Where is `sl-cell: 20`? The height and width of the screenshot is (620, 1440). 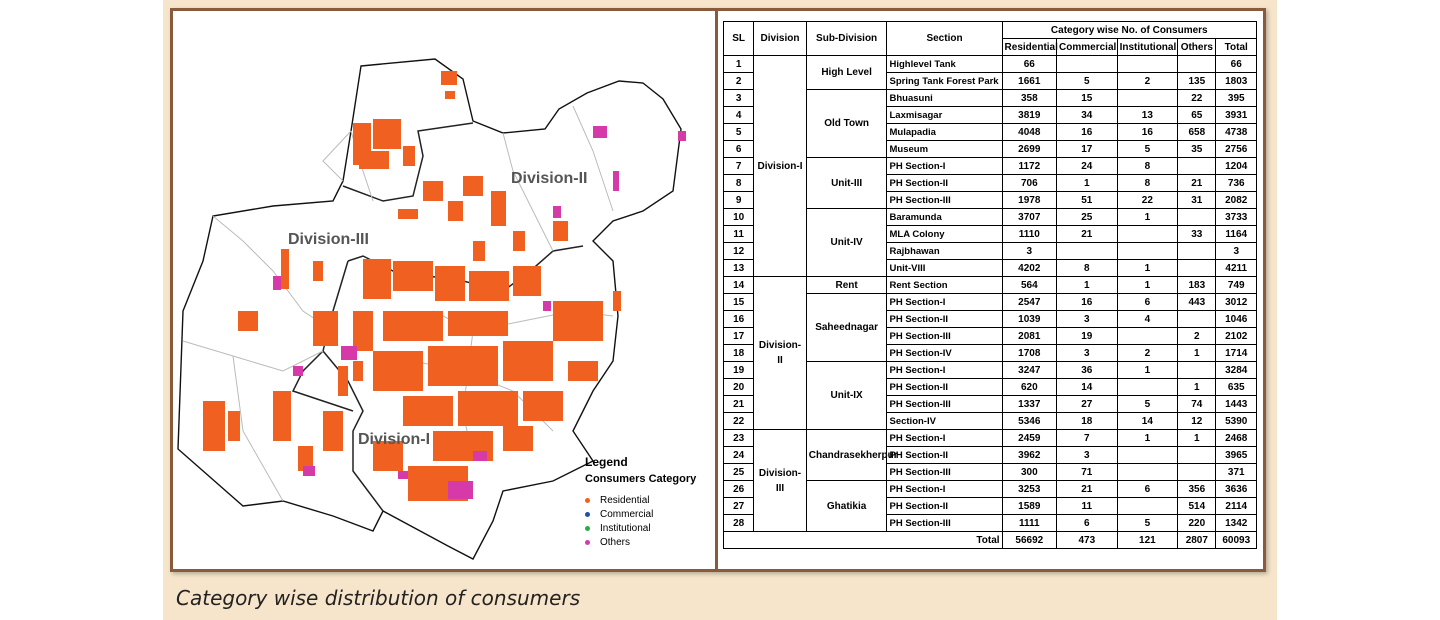
sl-cell: 20 is located at coordinates (738, 387).